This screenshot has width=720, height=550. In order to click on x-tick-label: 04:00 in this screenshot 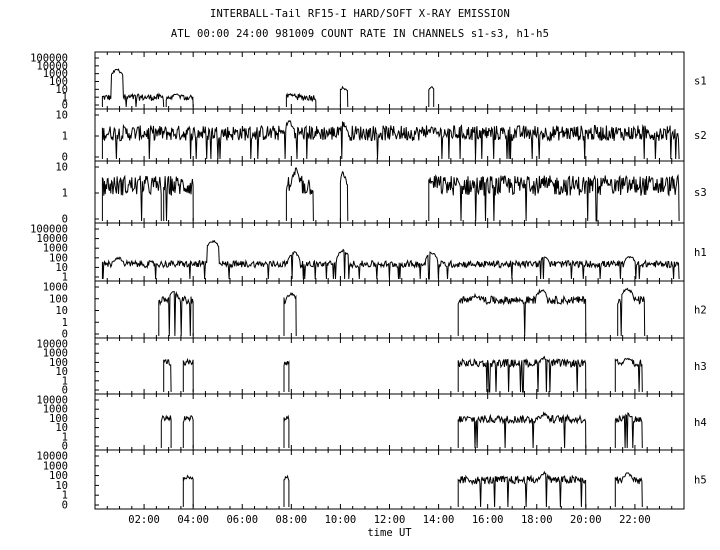, I will do `click(193, 520)`.